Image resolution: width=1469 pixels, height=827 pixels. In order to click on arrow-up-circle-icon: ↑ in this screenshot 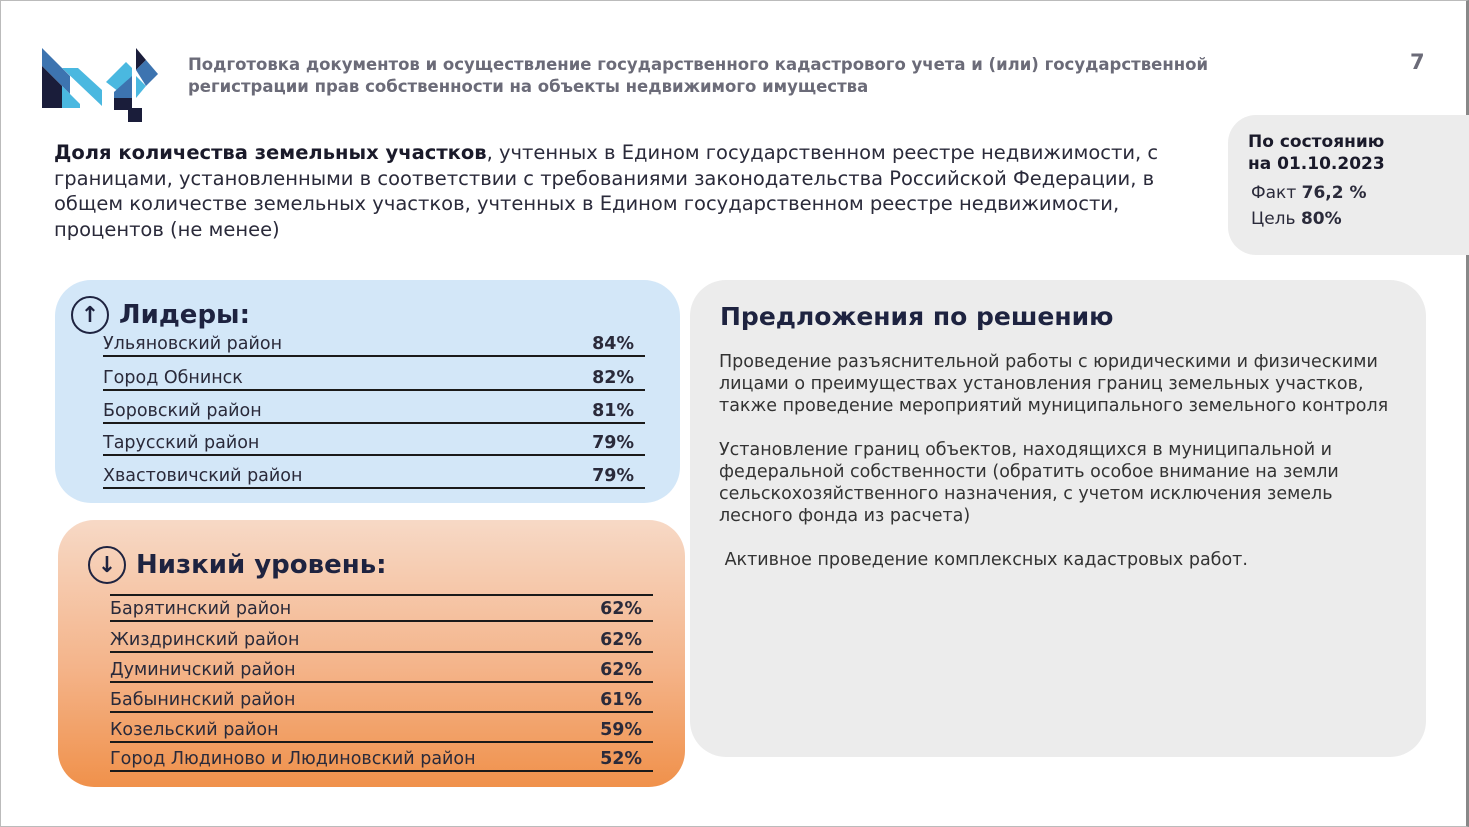, I will do `click(90, 315)`.